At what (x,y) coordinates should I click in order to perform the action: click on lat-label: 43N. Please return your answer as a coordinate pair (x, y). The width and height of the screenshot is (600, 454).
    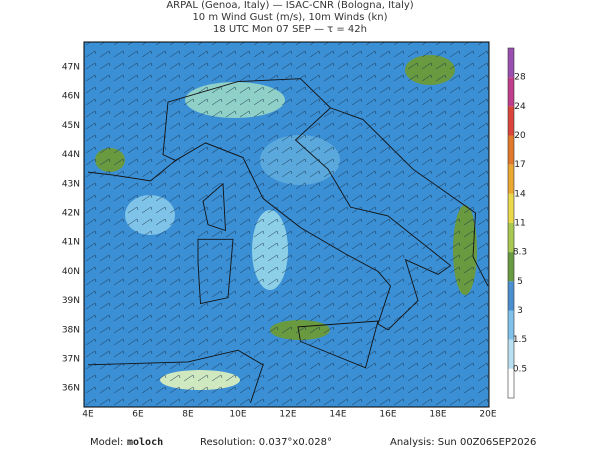
    Looking at the image, I should click on (71, 184).